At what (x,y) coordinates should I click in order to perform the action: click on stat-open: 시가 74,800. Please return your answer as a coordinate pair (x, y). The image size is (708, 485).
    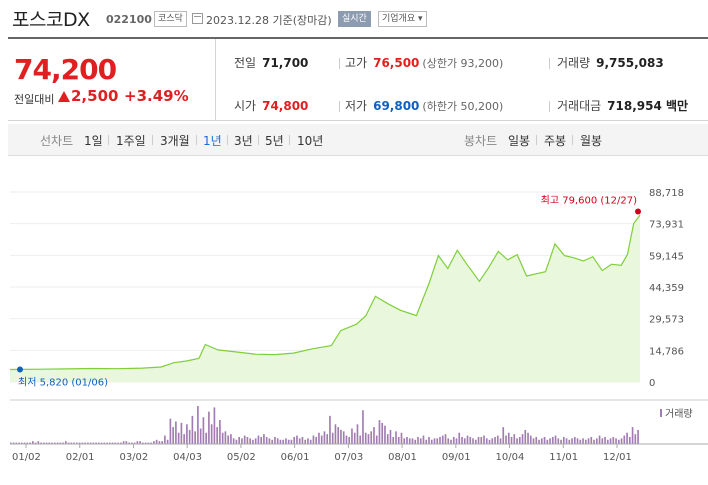
    Looking at the image, I should click on (271, 105).